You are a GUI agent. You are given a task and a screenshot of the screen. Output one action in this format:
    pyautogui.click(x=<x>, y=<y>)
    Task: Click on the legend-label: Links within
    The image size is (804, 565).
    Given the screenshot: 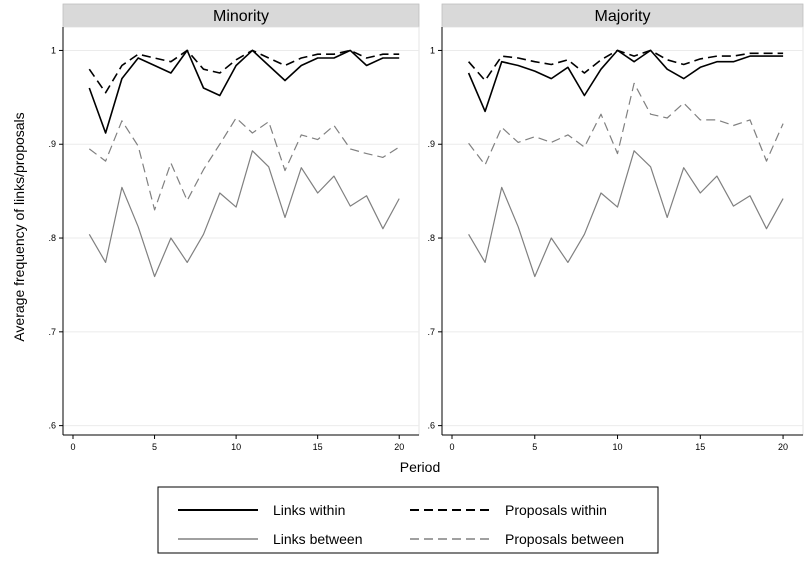 What is the action you would take?
    pyautogui.click(x=309, y=510)
    